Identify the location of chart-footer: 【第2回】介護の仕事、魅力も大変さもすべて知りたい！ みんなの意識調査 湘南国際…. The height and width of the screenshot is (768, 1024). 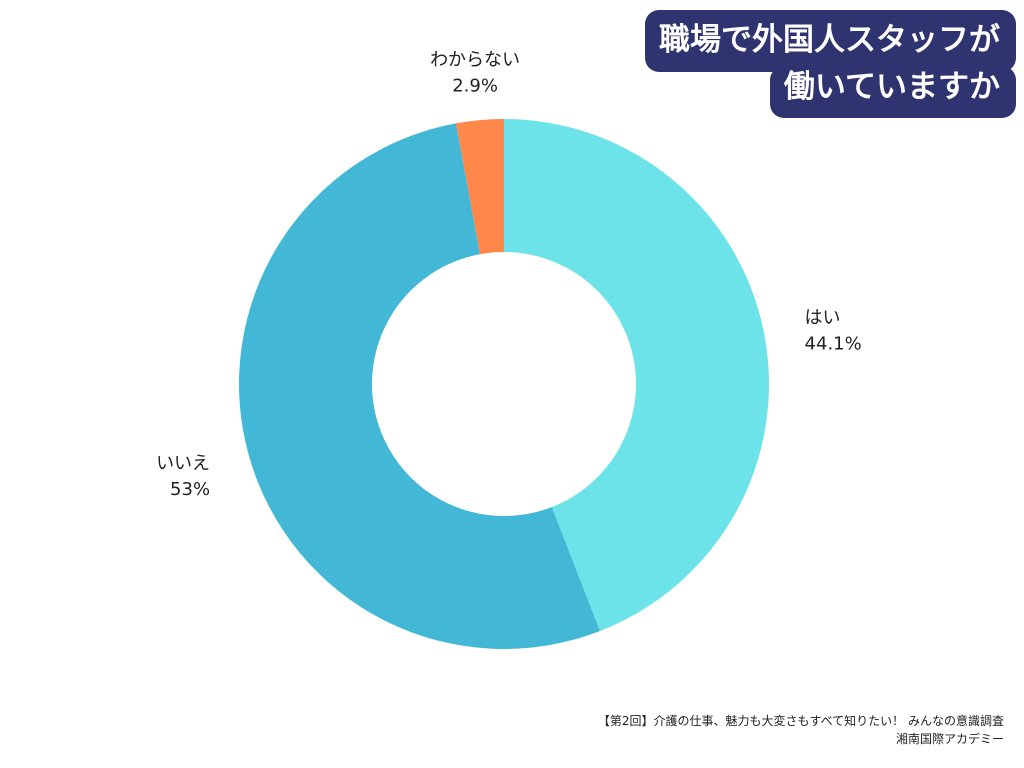
(801, 730).